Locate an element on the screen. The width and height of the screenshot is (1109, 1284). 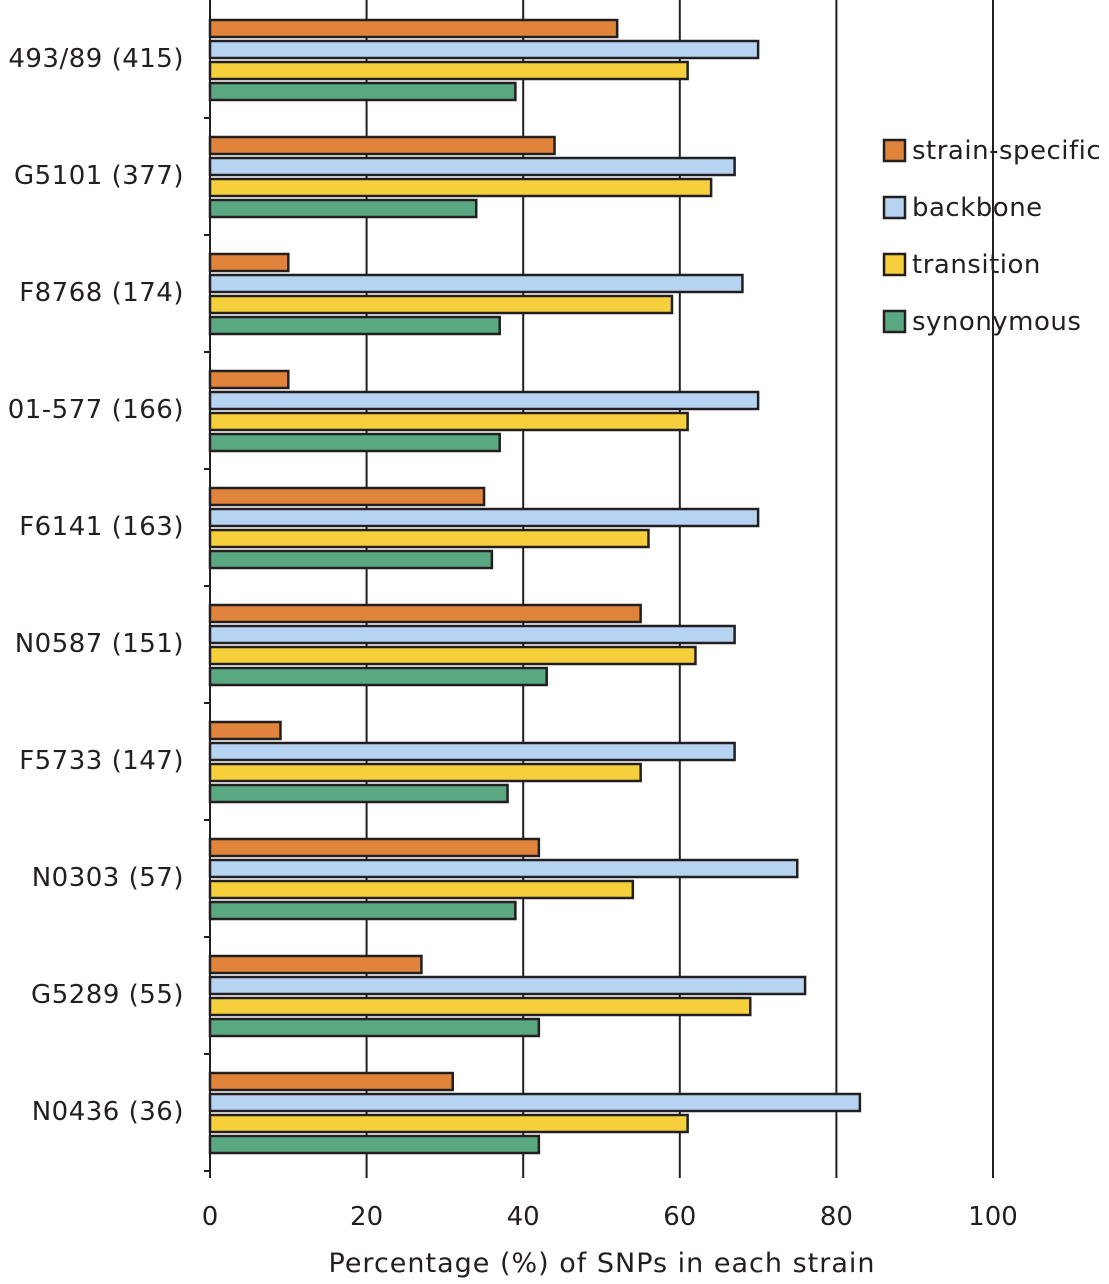
category-label: N0587 (151) is located at coordinates (99, 644).